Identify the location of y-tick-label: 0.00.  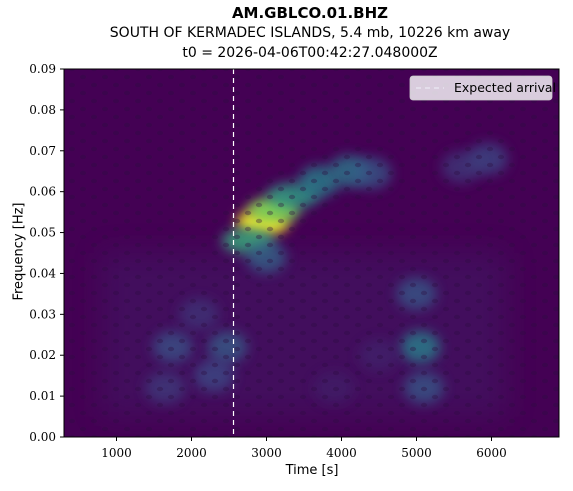
(42, 437).